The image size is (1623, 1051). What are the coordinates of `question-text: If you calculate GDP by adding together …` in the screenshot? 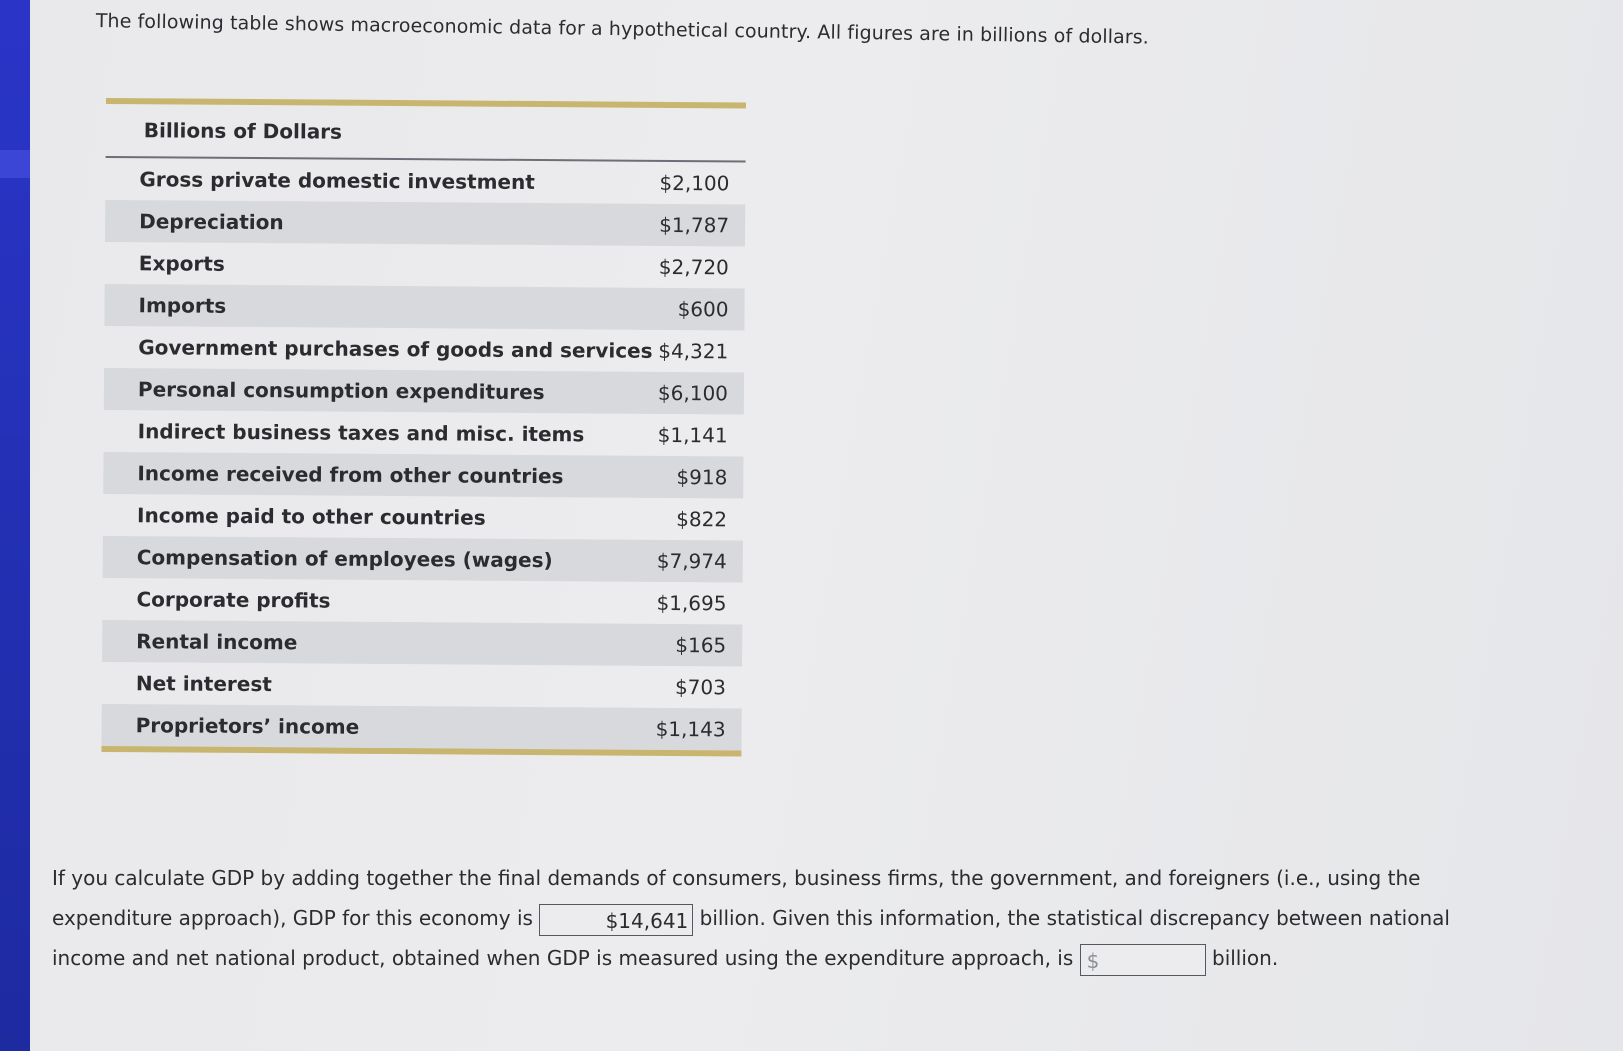 It's located at (787, 918).